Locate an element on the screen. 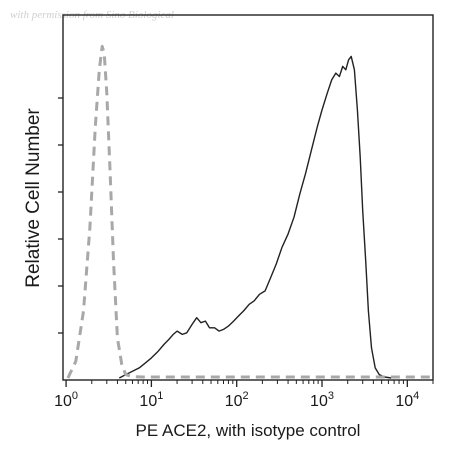 Image resolution: width=450 pixels, height=470 pixels. x-tick-label: 10¹ is located at coordinates (151, 400).